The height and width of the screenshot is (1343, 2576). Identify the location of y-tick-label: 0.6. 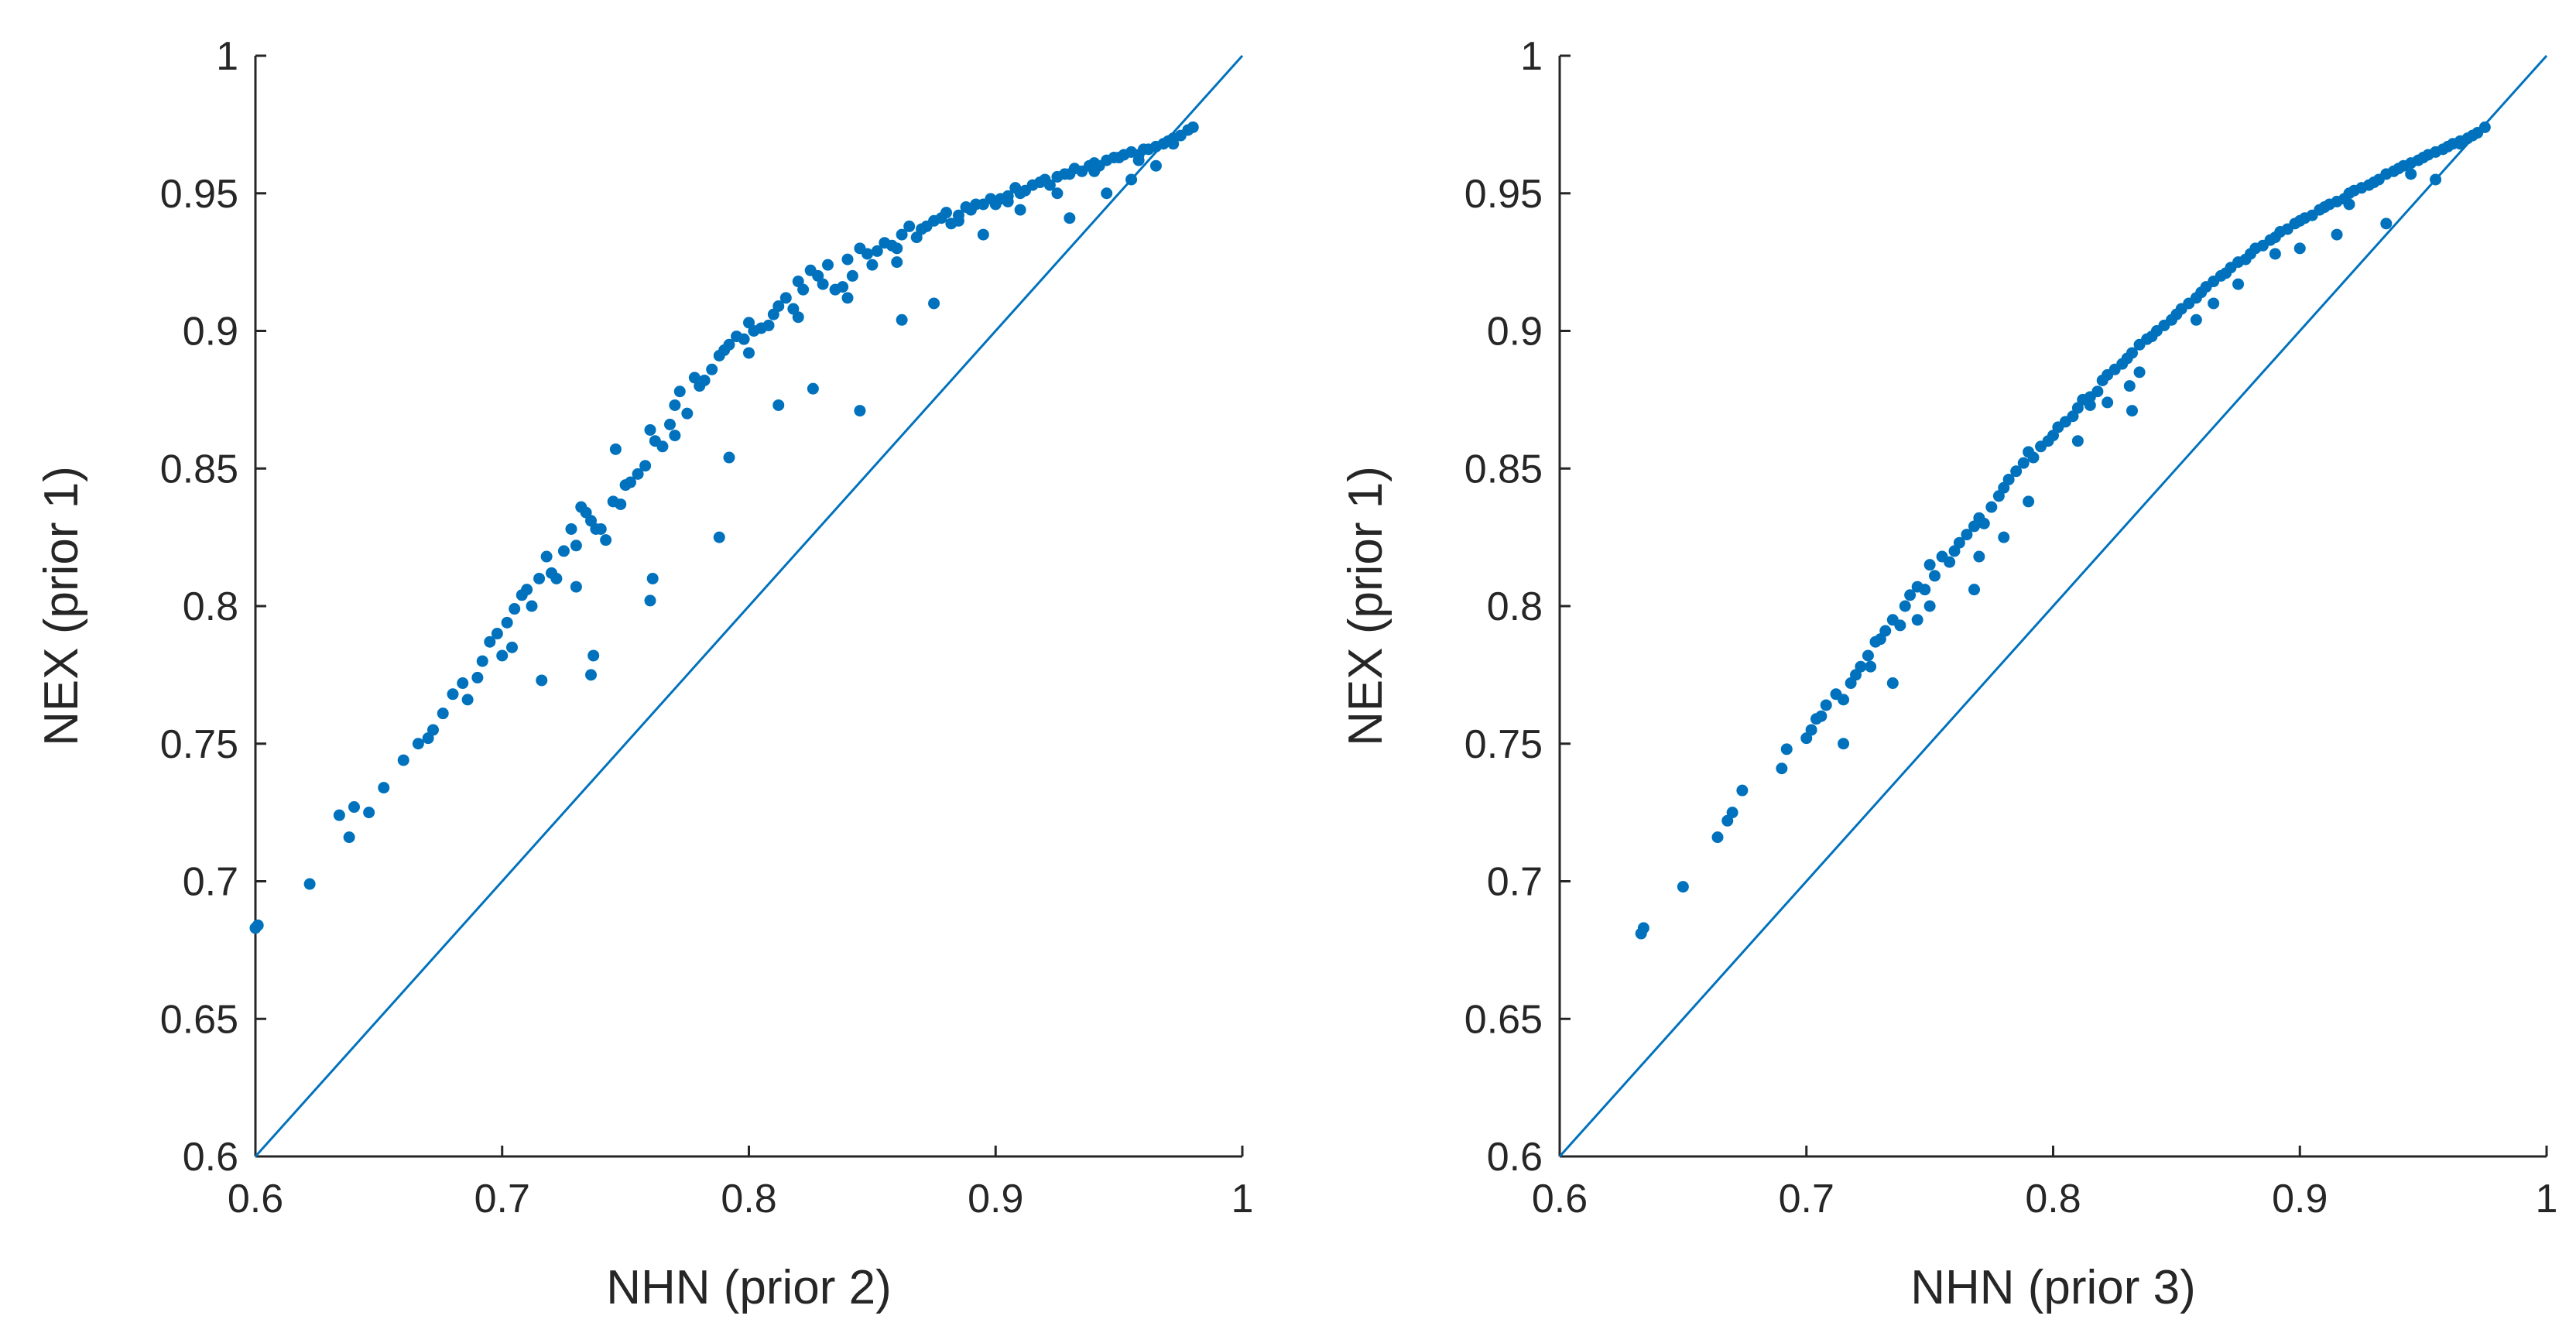
(1515, 1157).